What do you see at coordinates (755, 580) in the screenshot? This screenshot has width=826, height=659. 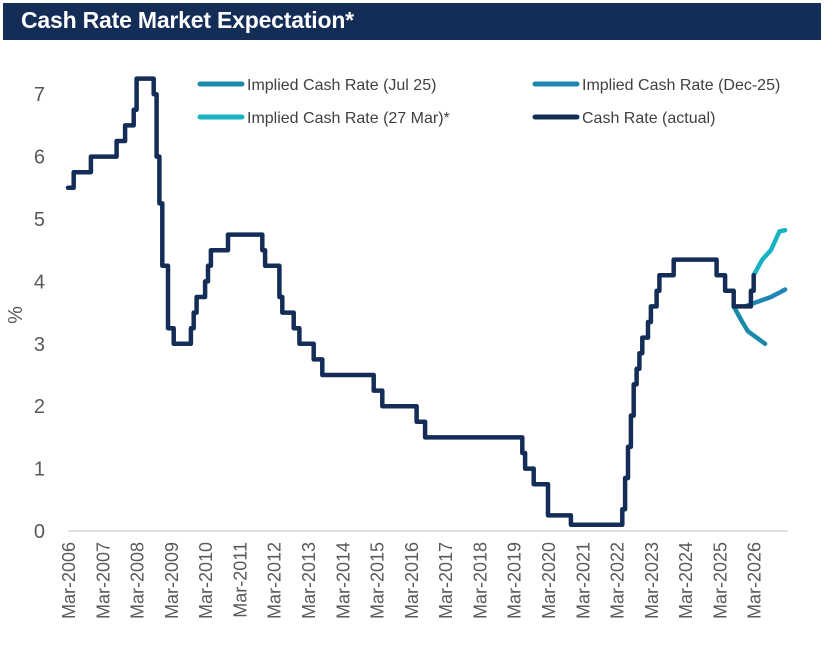 I see `x-tick-label: Mar-2026` at bounding box center [755, 580].